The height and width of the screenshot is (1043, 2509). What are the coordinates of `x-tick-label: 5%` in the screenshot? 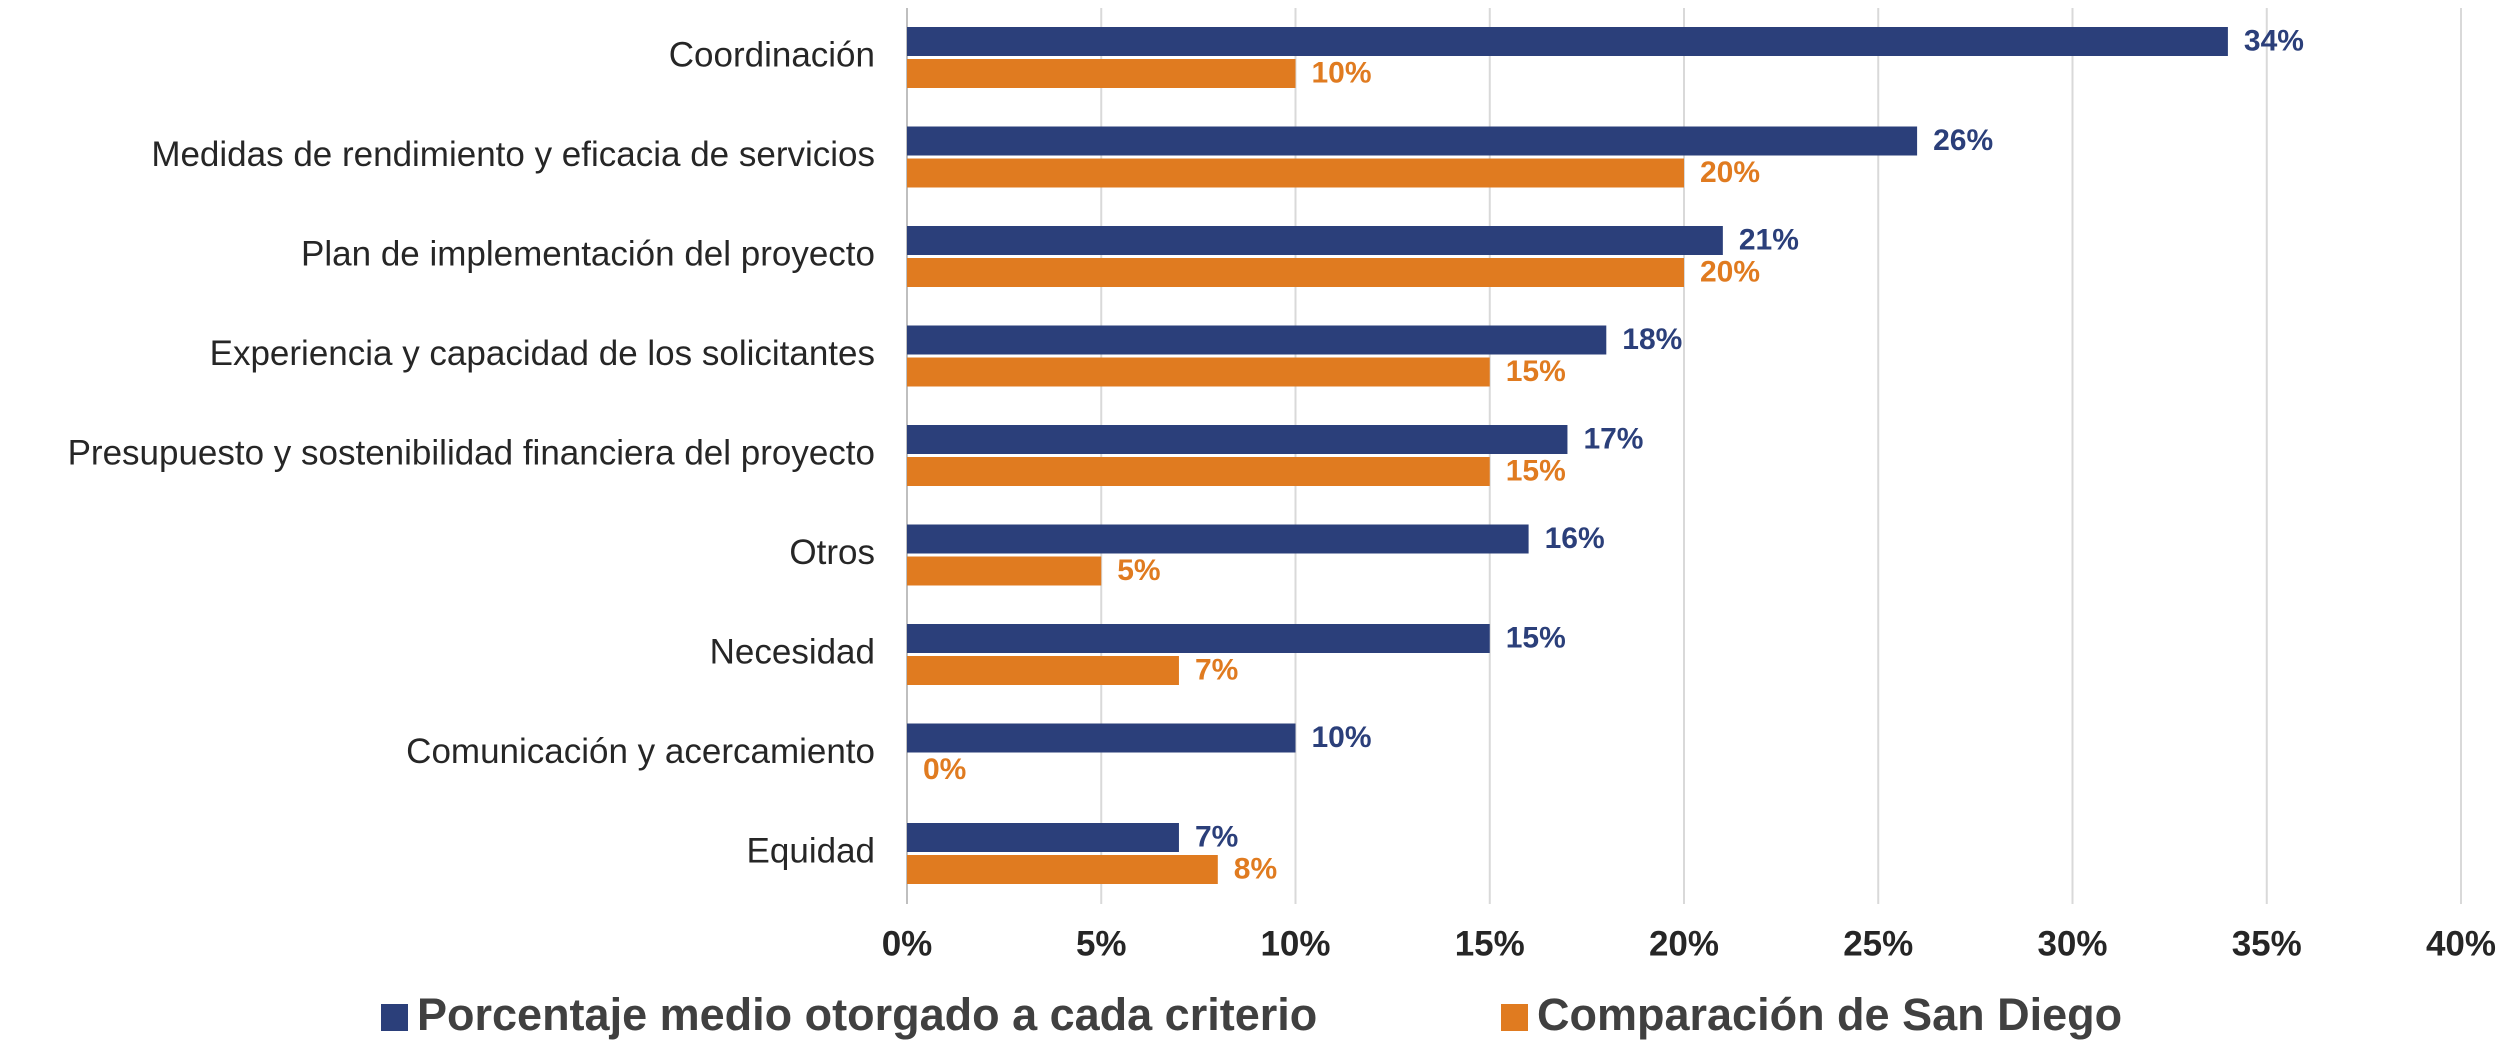 It's located at (1101, 943).